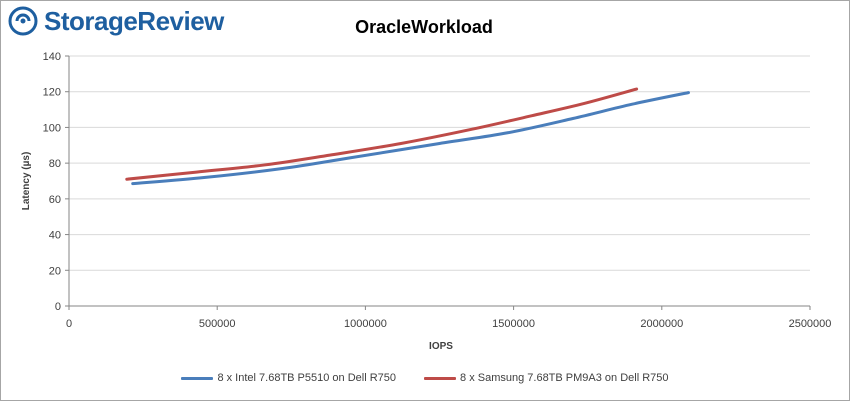  What do you see at coordinates (55, 271) in the screenshot?
I see `y-tick-label: 20` at bounding box center [55, 271].